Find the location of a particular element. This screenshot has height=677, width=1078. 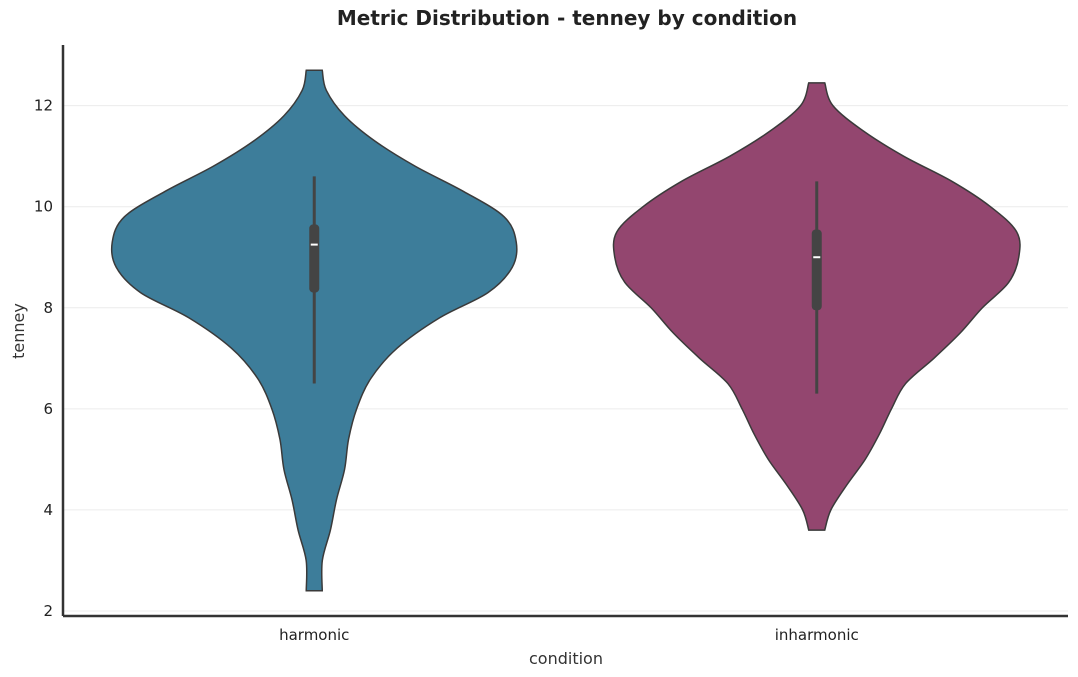

x-tick-labels: harmonic inharmonic is located at coordinates (569, 635).